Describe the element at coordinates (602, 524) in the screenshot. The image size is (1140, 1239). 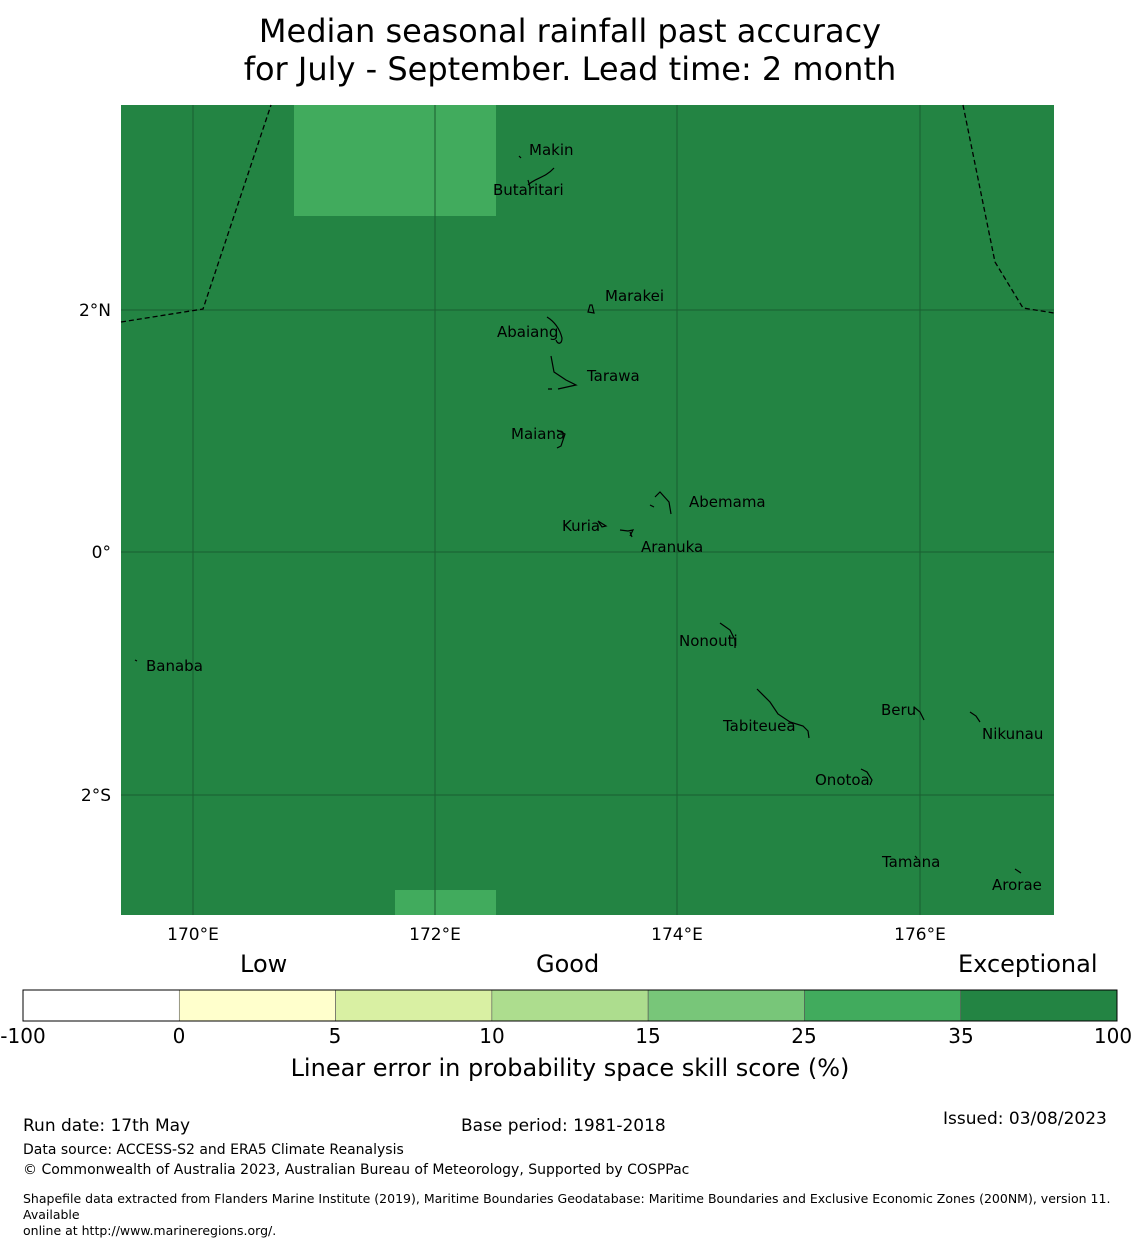
I see `island-shape-kuria` at that location.